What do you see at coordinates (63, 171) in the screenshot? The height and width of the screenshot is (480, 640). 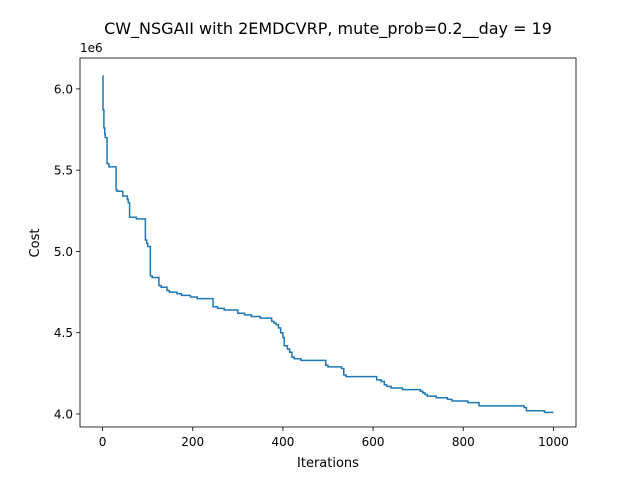 I see `y-tick-label: 5.5` at bounding box center [63, 171].